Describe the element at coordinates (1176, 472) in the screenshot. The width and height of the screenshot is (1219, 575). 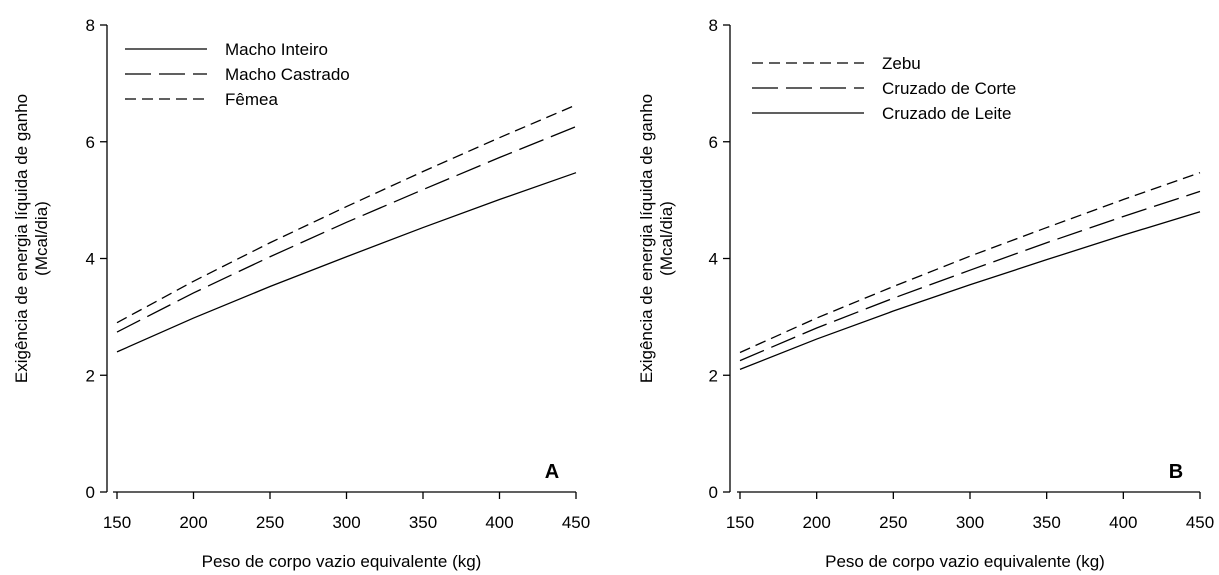
I see `panel-label: B` at that location.